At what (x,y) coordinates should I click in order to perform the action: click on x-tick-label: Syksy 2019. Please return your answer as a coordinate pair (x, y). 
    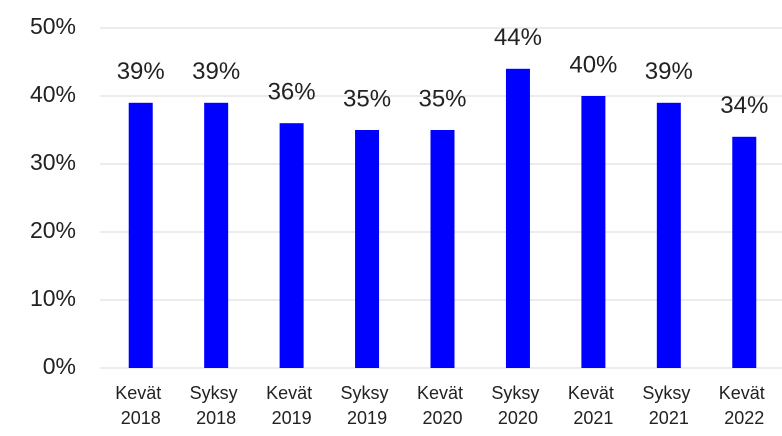
    Looking at the image, I should click on (367, 405).